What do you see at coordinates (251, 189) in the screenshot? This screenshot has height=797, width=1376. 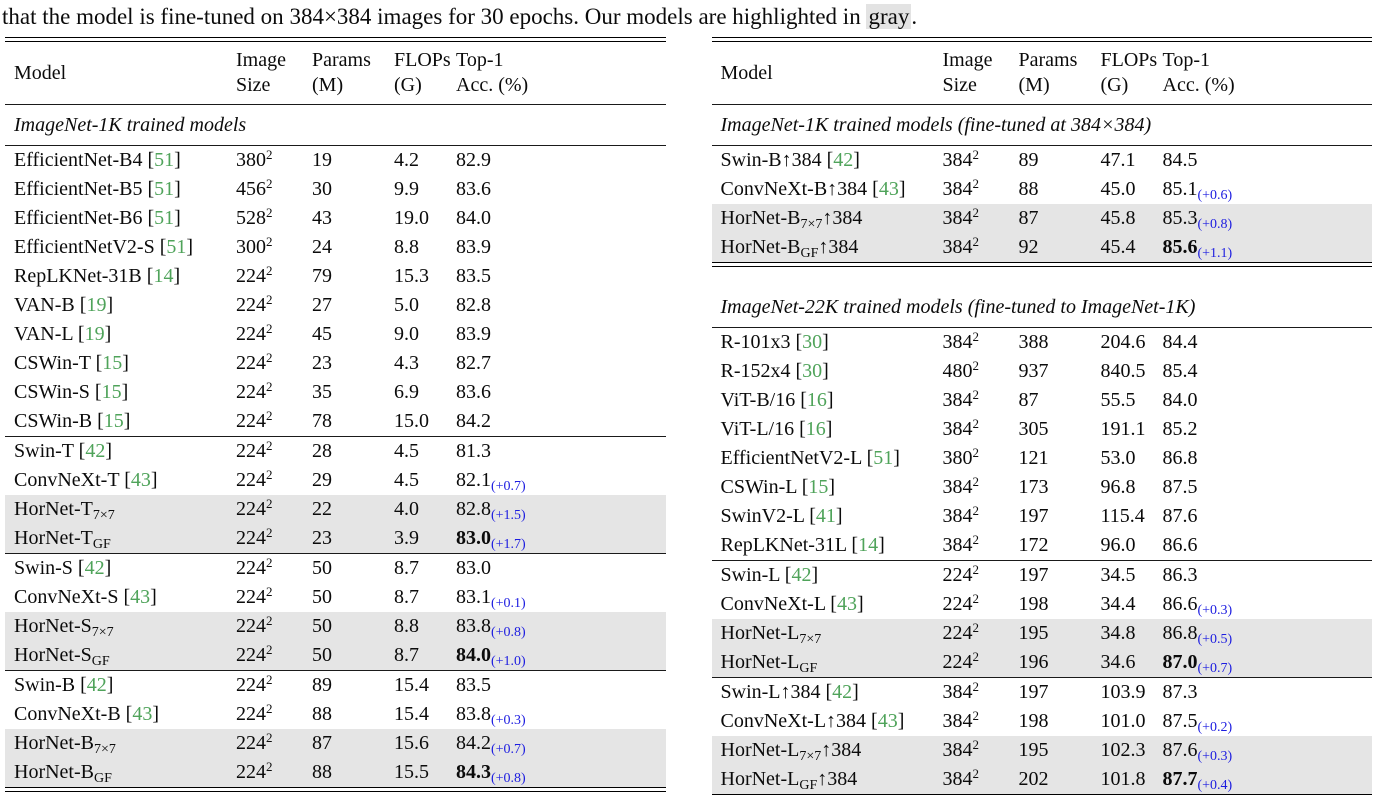 I see `image-size-value: 456` at bounding box center [251, 189].